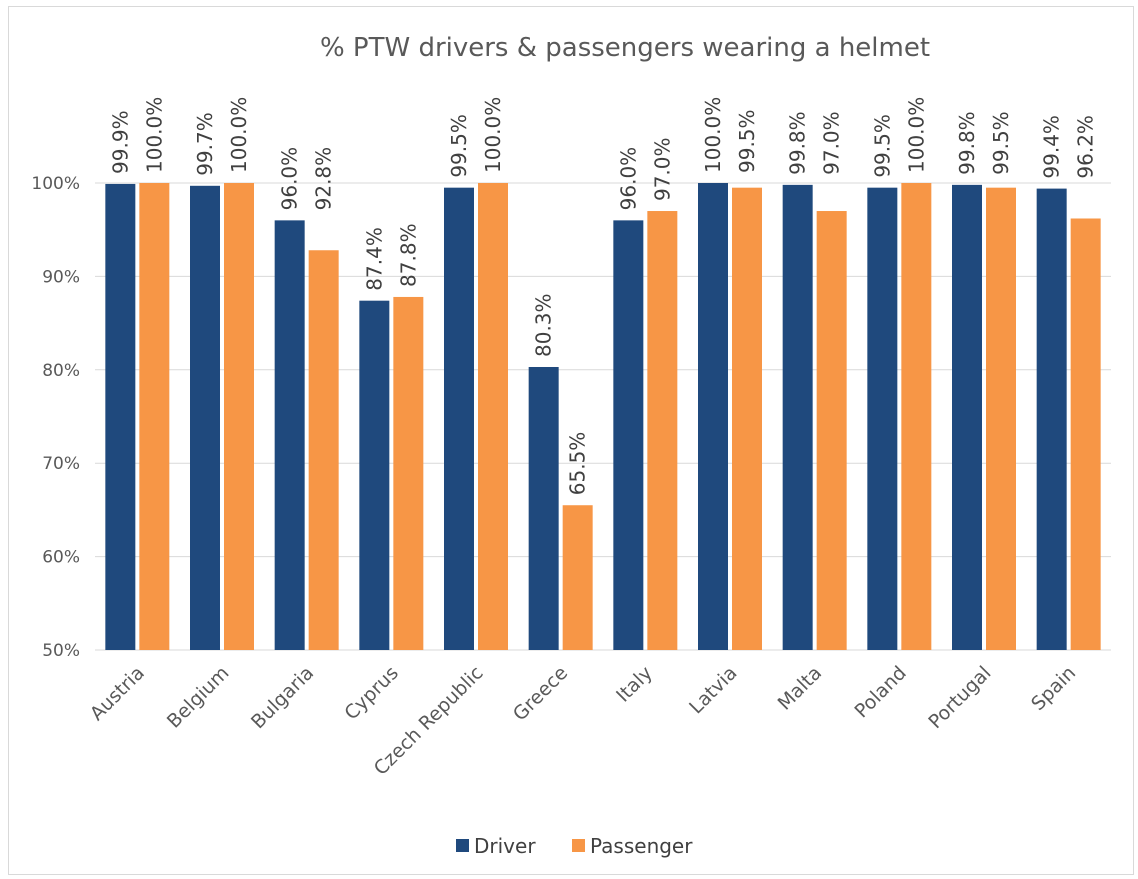  I want to click on passenger-data-label: 65.5%, so click(578, 464).